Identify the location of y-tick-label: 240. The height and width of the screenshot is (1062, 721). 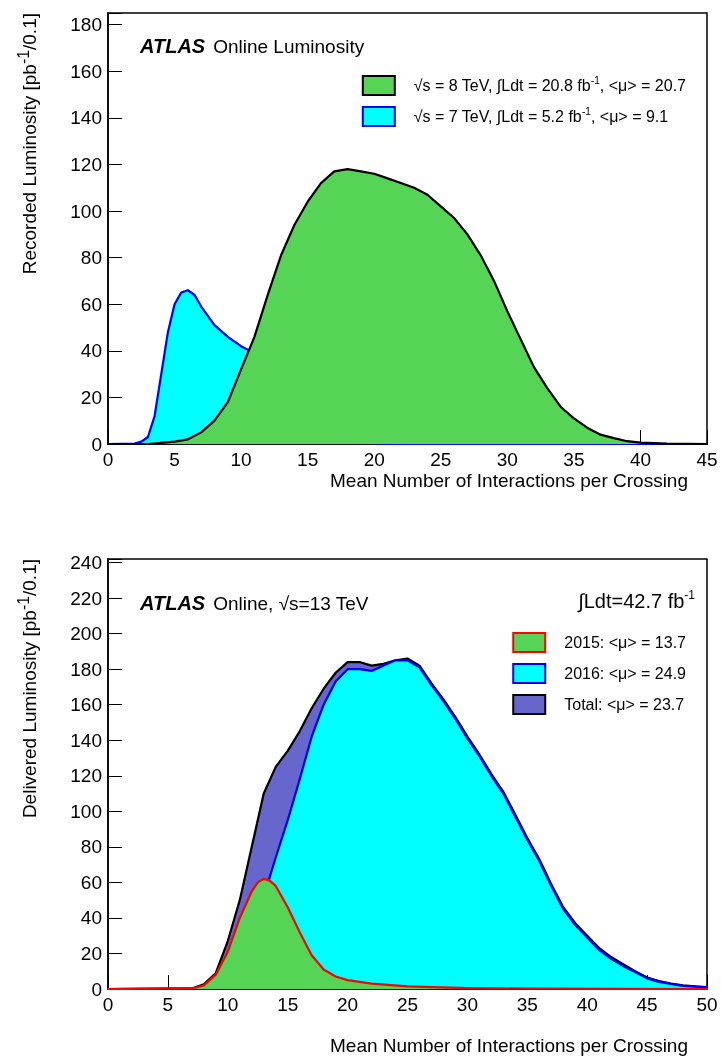
(86, 563).